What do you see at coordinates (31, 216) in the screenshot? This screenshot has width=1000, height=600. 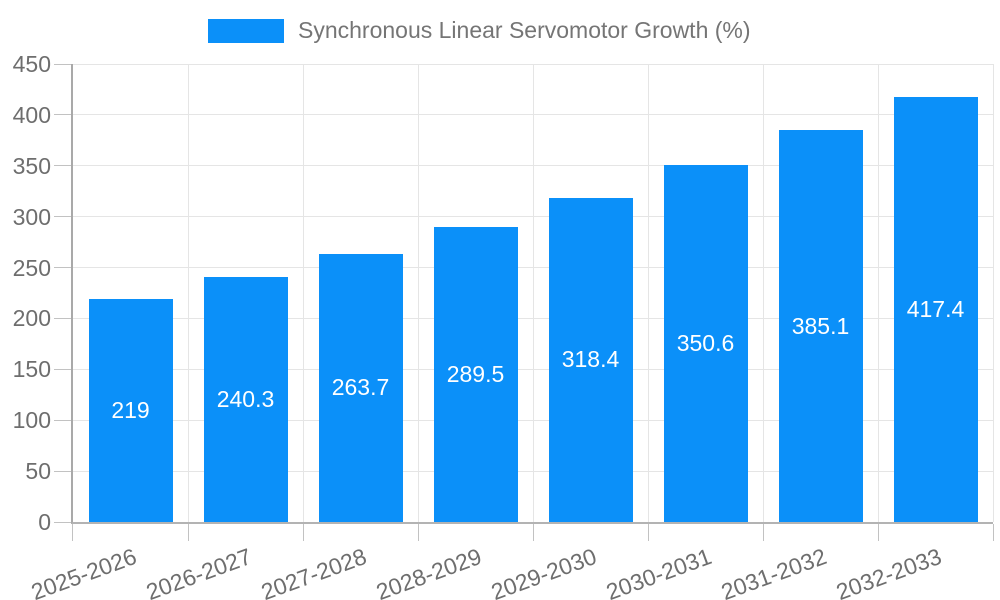 I see `y-axis-tick-label: 300` at bounding box center [31, 216].